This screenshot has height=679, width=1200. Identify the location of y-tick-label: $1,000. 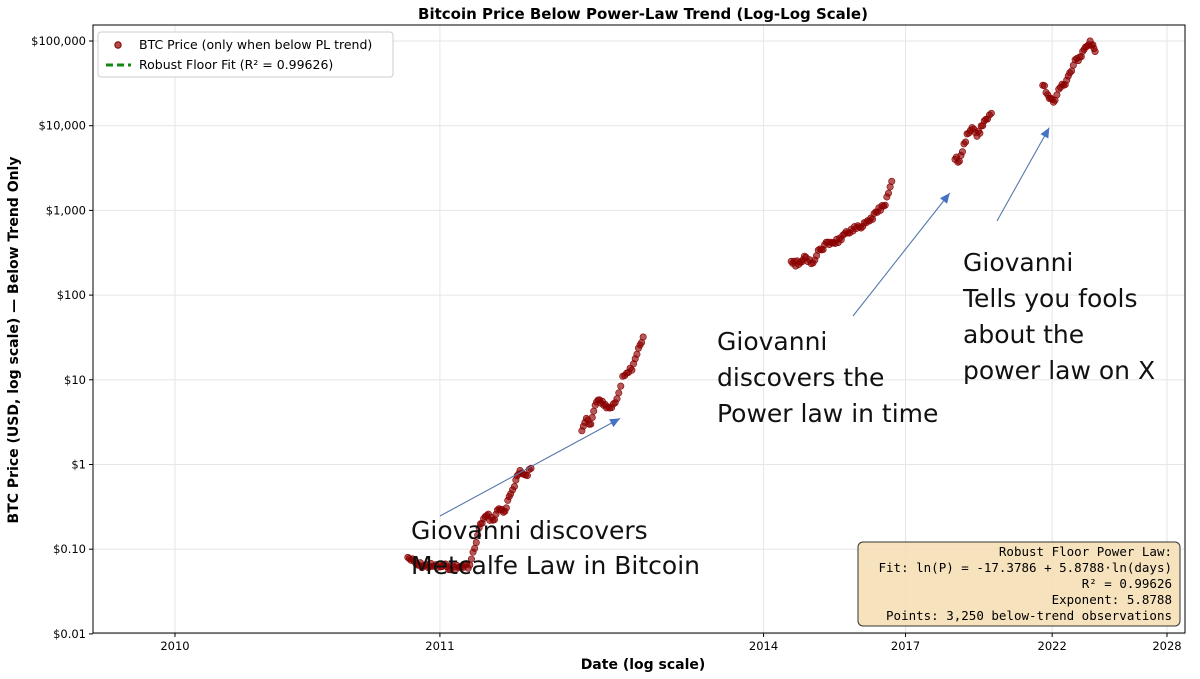
(66, 210).